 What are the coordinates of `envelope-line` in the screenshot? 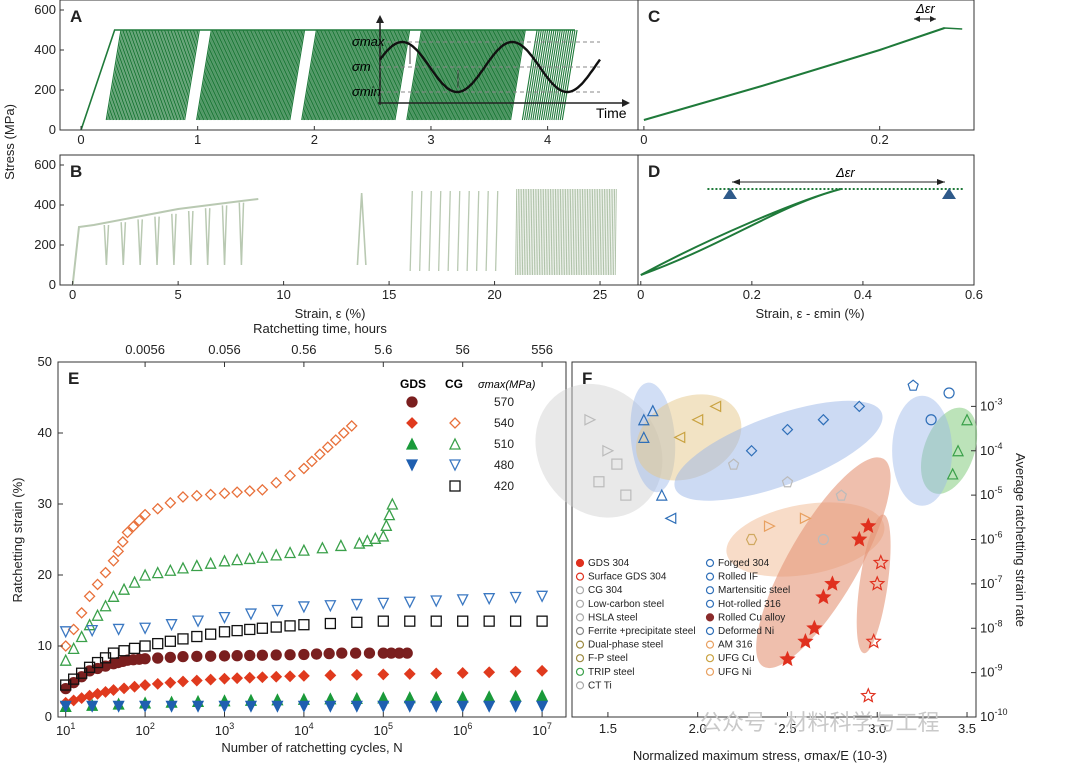 It's located at (327, 80).